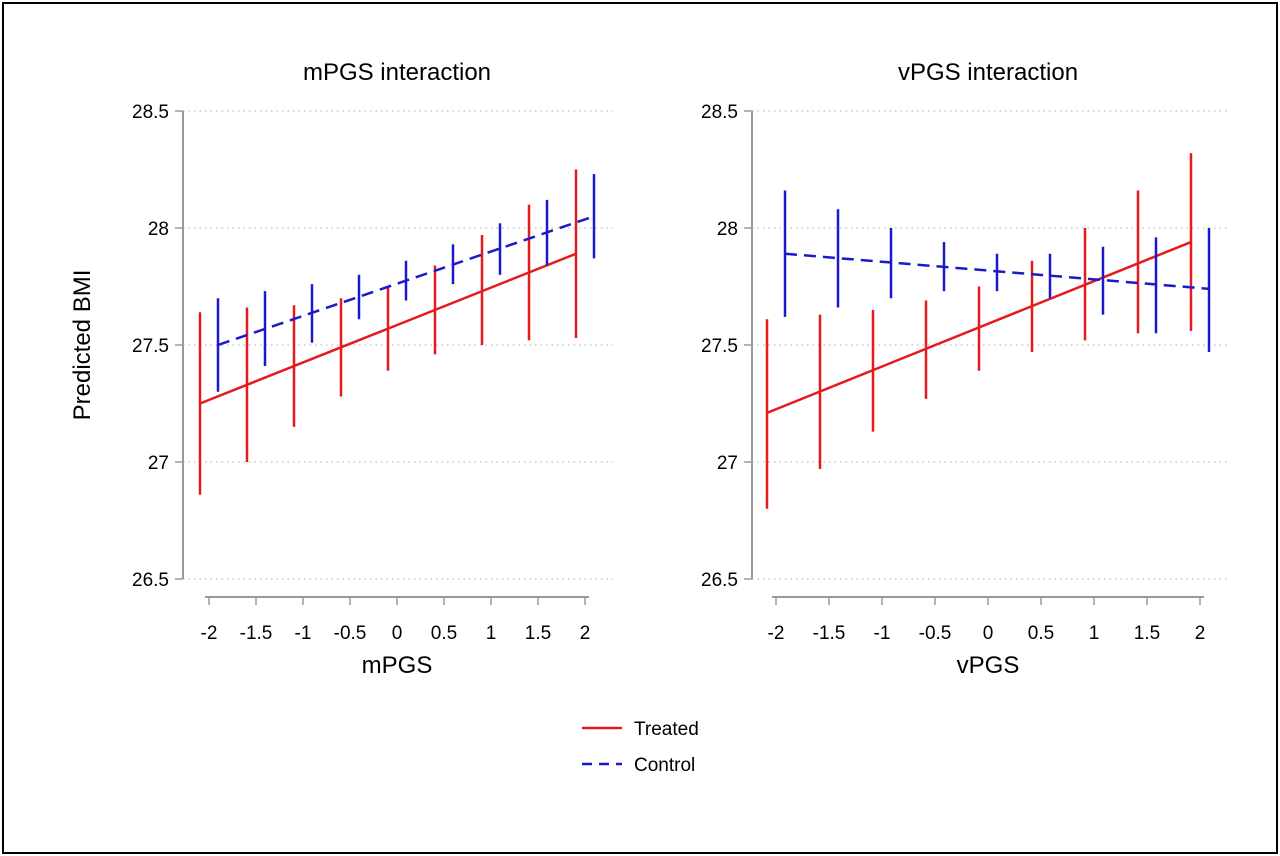 This screenshot has width=1280, height=856. What do you see at coordinates (664, 765) in the screenshot?
I see `legend-label-control: Control` at bounding box center [664, 765].